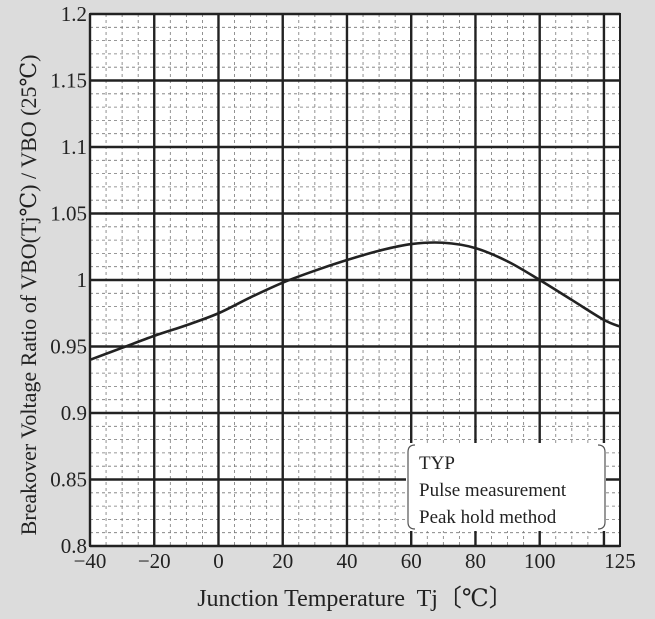 The width and height of the screenshot is (655, 619). What do you see at coordinates (68, 347) in the screenshot?
I see `y-tick-label: 0.95` at bounding box center [68, 347].